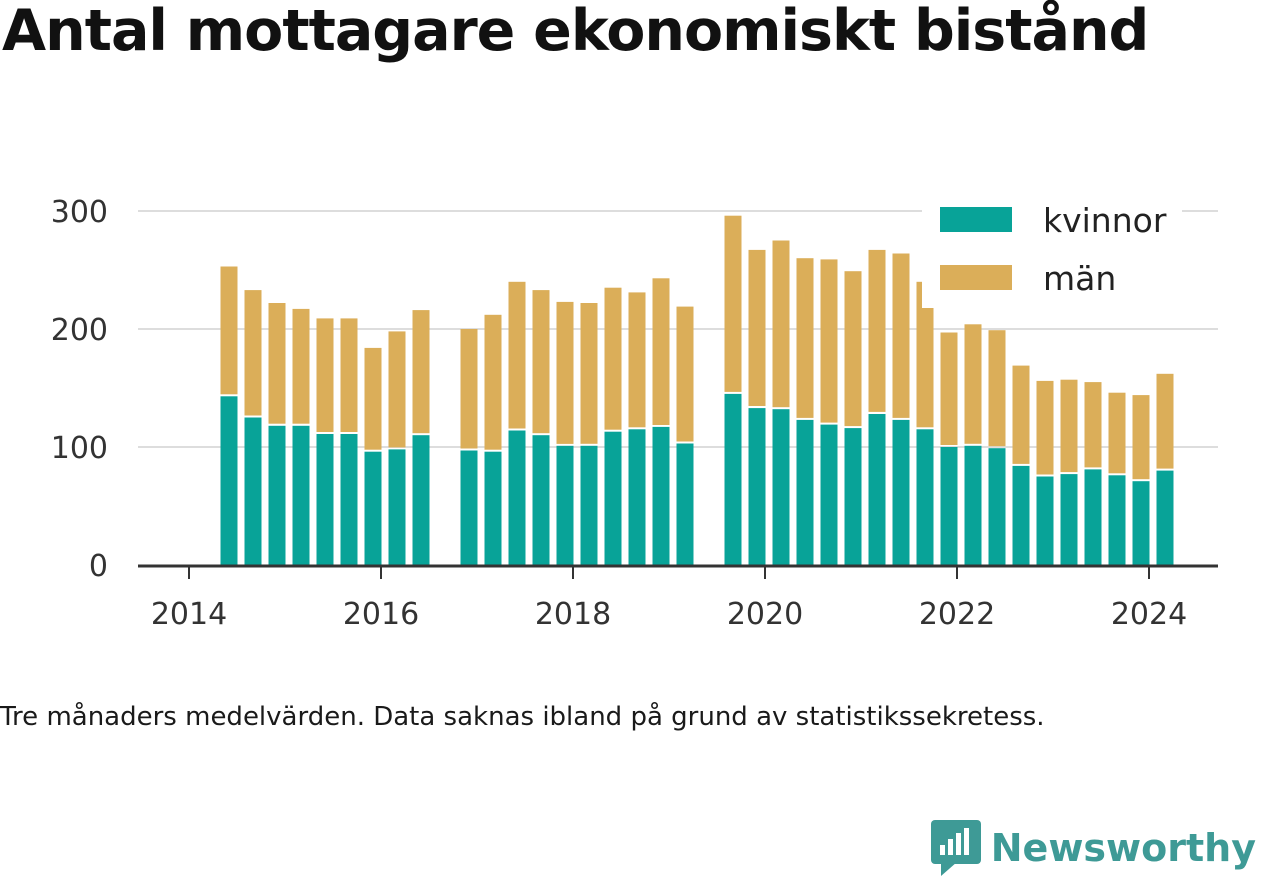 The height and width of the screenshot is (879, 1262). I want to click on legend-swatch-man, so click(976, 277).